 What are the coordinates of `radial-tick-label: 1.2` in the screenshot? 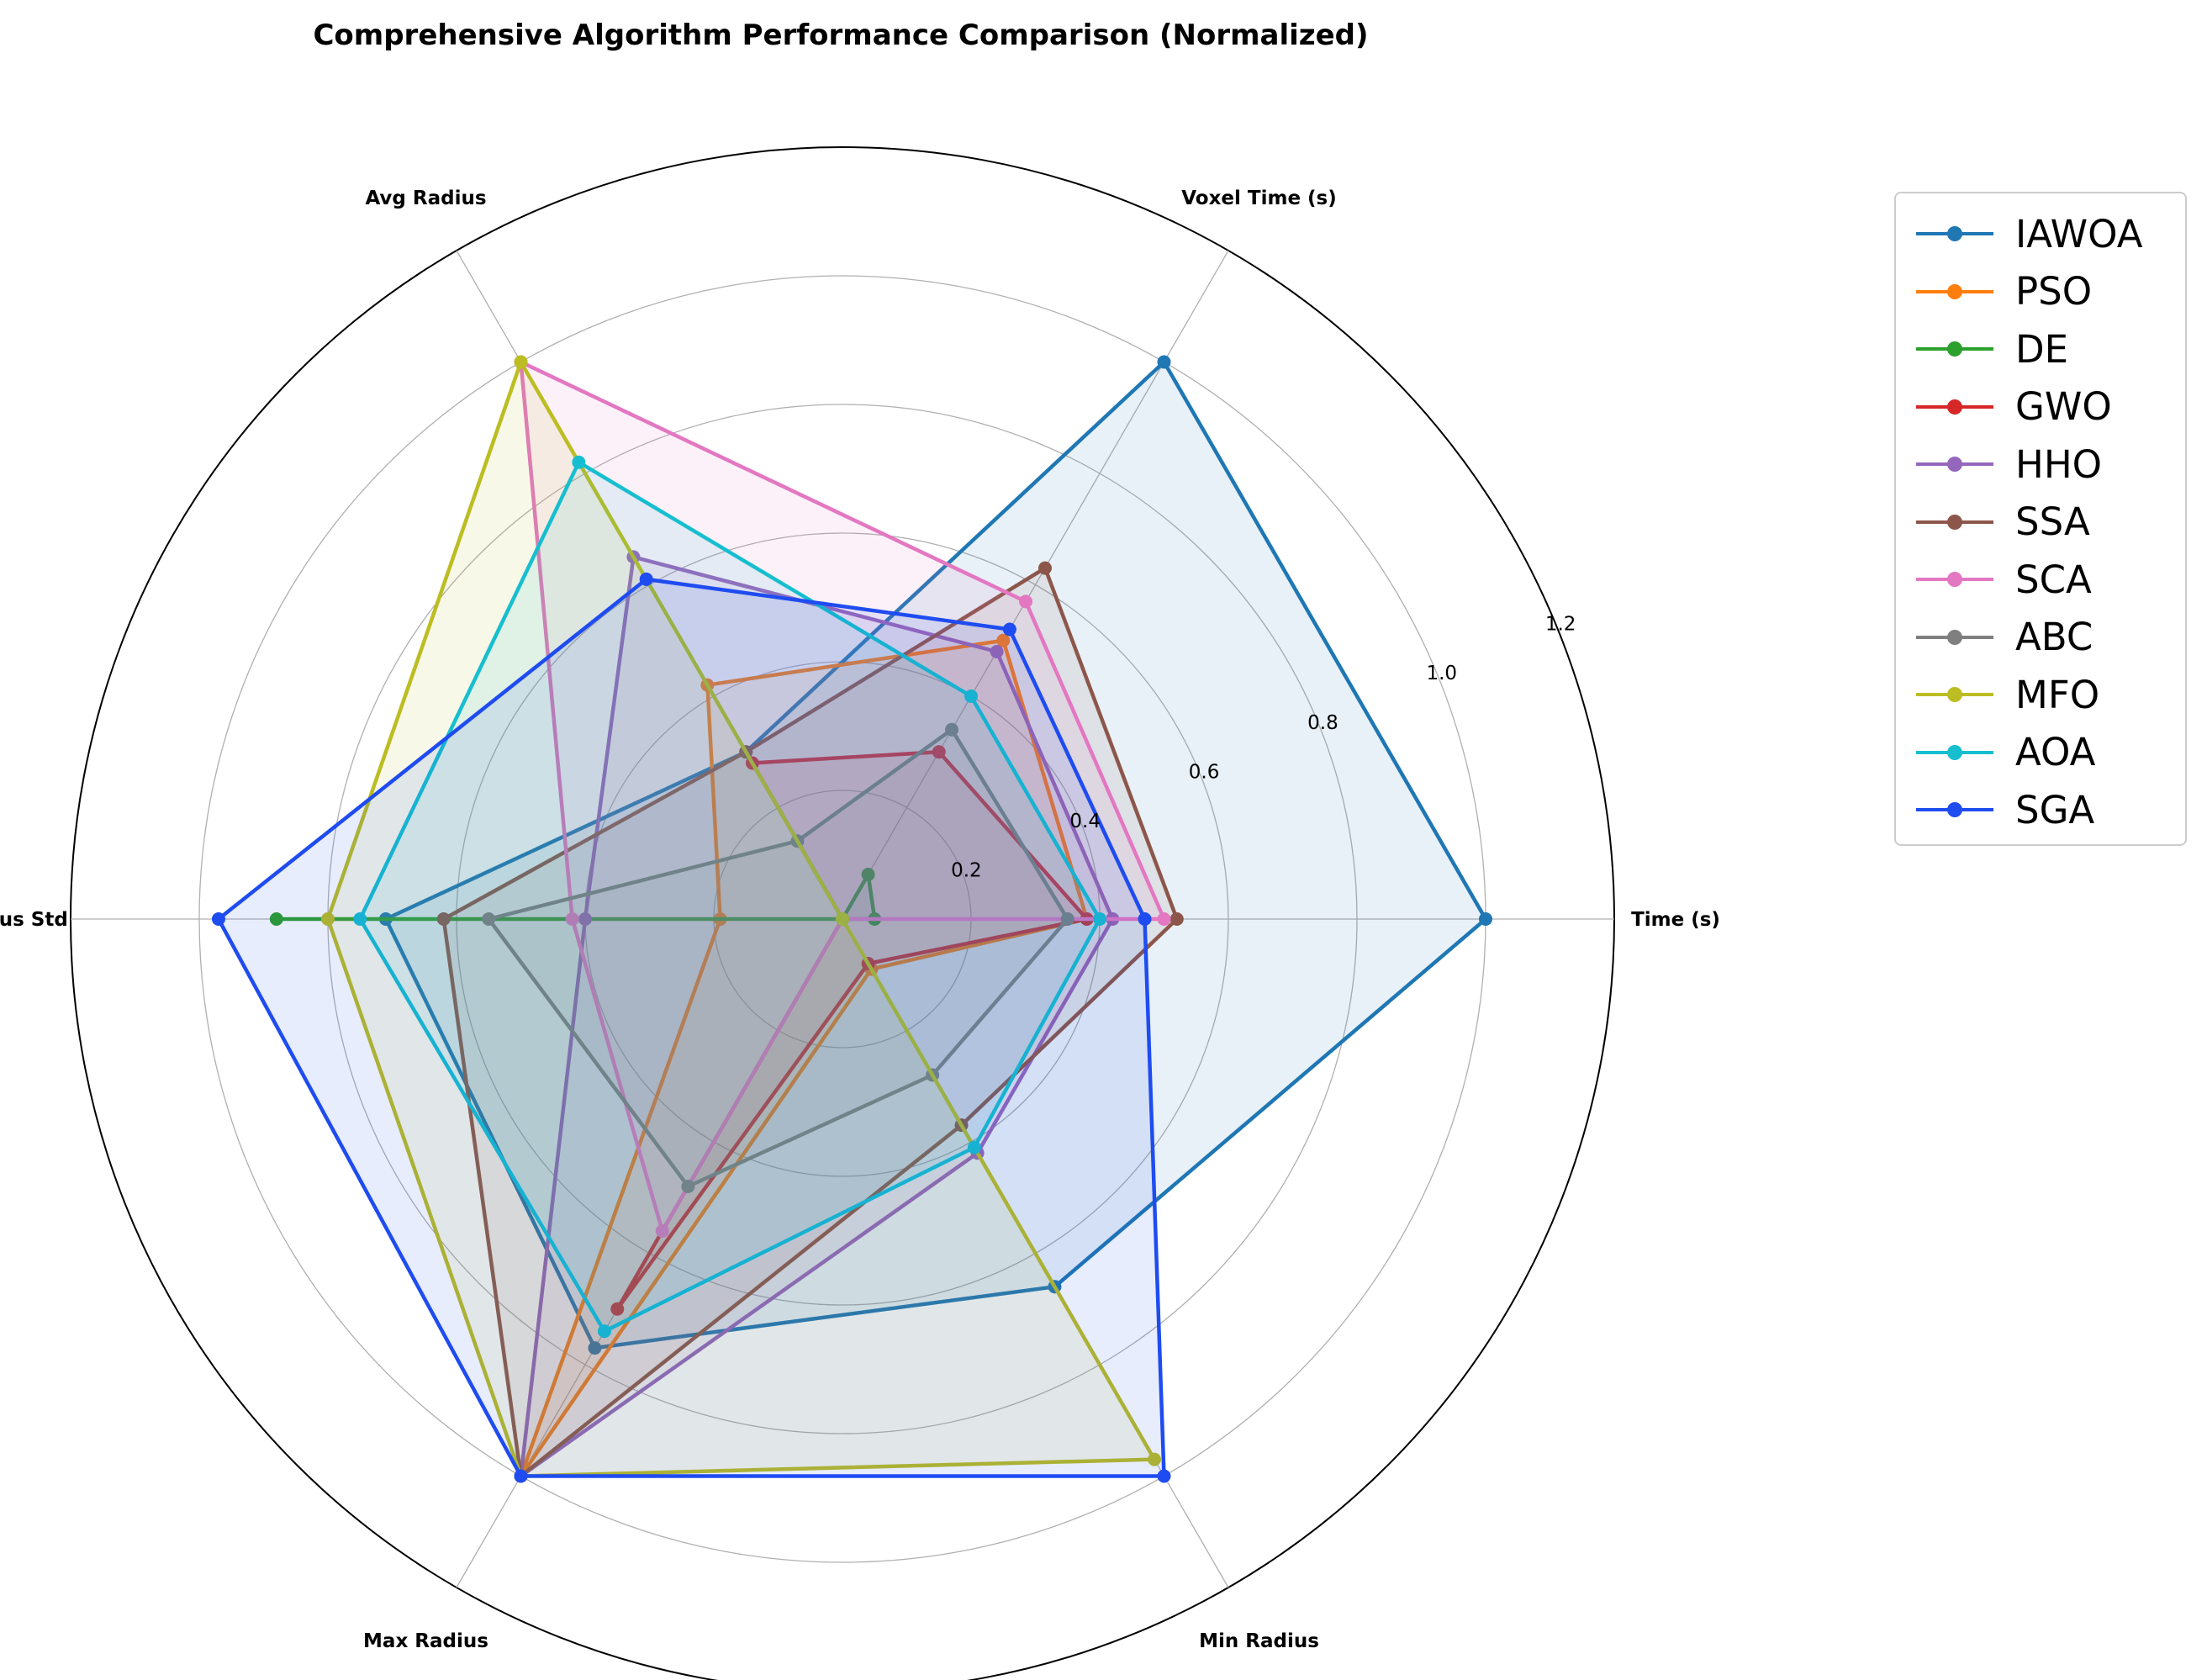 It's located at (1560, 625).